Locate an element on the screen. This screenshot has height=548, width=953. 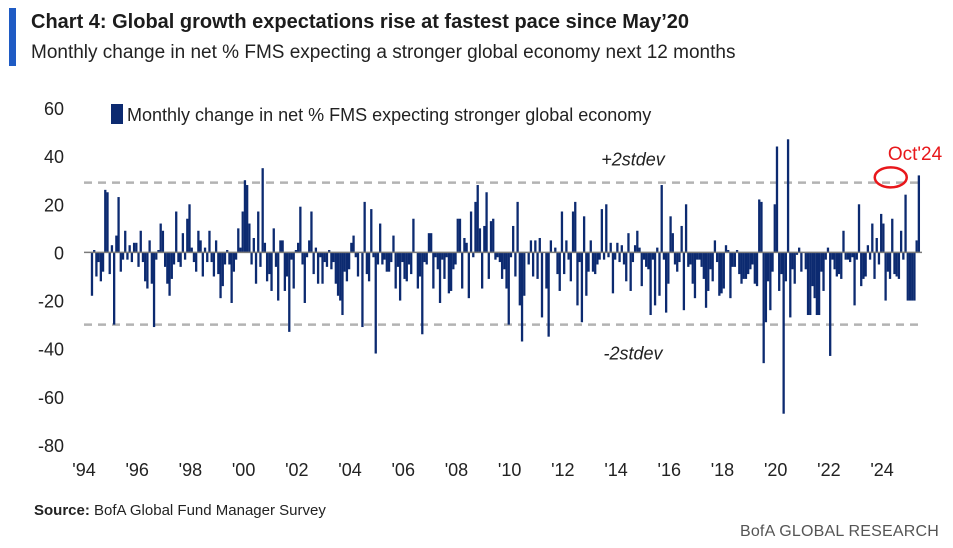
source-note: Source: BofA Global Fund Manager Survey is located at coordinates (180, 510).